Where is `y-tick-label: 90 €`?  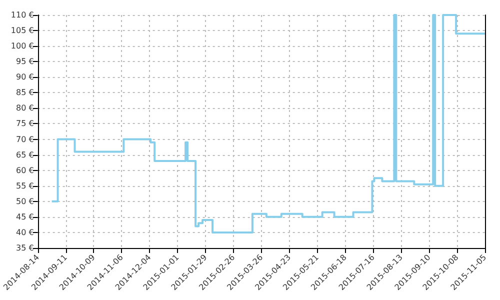
y-tick-label: 90 € is located at coordinates (25, 77).